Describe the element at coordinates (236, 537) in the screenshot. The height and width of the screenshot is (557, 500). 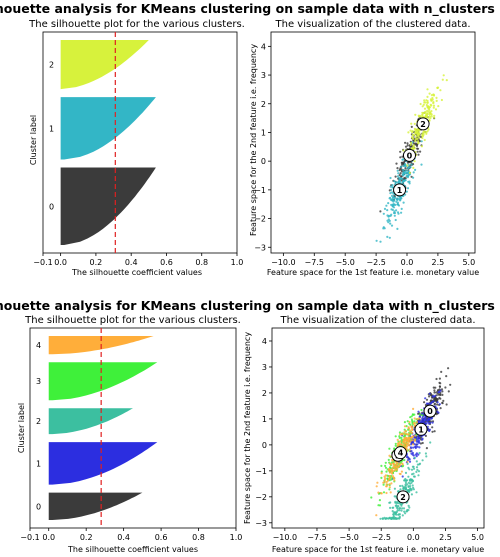
I see `silhouette-xtick-label: 1.0` at that location.